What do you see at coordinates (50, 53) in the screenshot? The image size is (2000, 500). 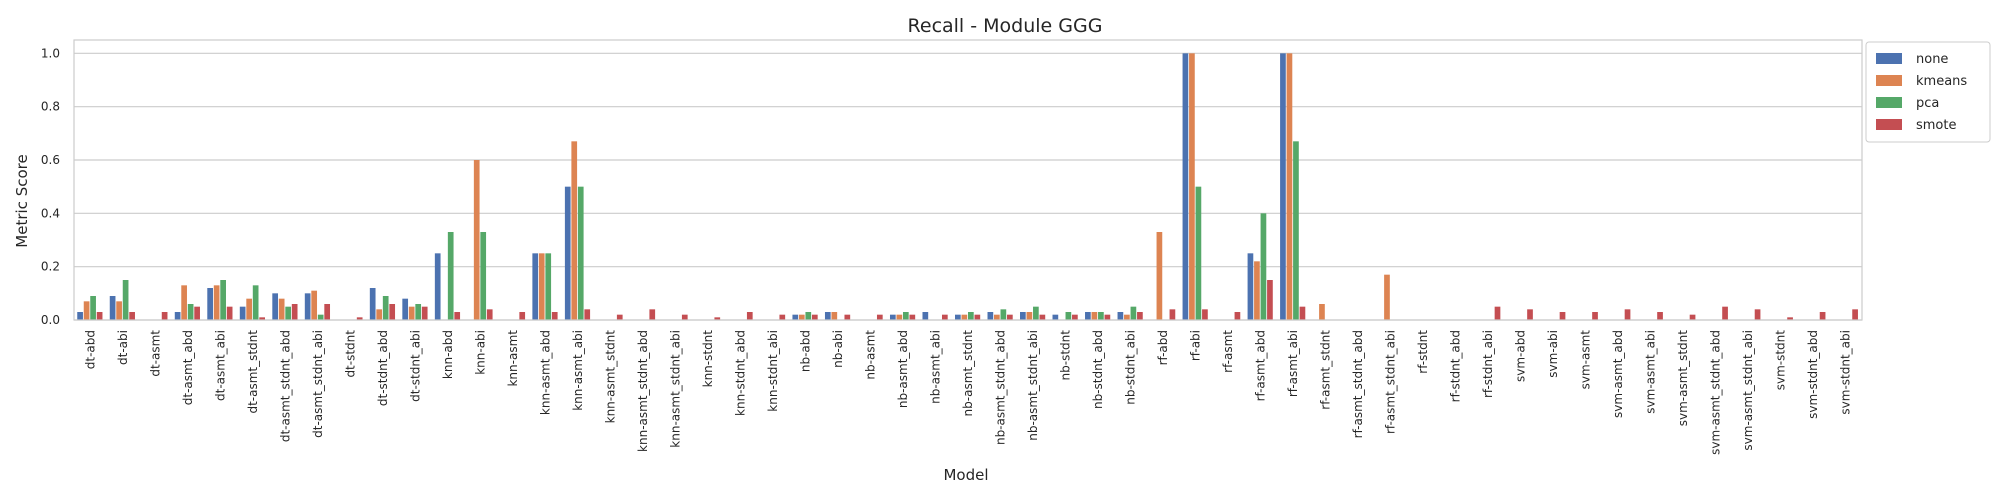 I see `y-tick-label: 1.0` at bounding box center [50, 53].